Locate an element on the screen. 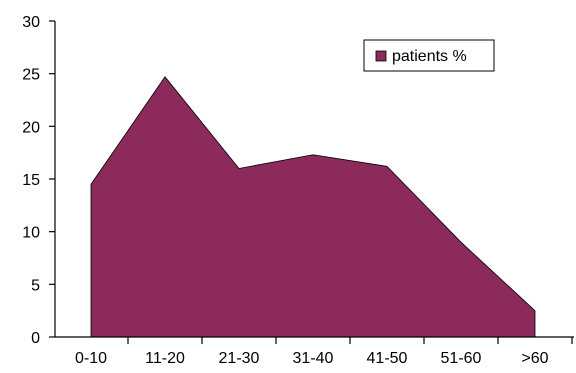 The image size is (576, 373). y-tick-label: 30 is located at coordinates (31, 22).